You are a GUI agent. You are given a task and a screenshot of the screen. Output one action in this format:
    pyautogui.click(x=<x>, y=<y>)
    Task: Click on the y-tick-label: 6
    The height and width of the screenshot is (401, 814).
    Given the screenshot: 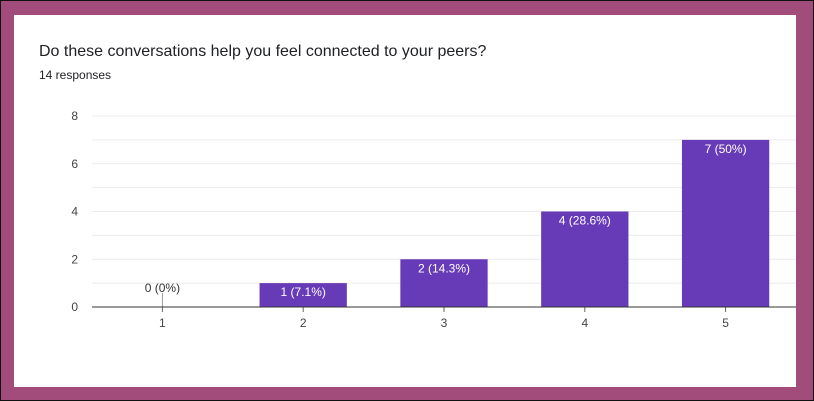 What is the action you would take?
    pyautogui.click(x=74, y=164)
    